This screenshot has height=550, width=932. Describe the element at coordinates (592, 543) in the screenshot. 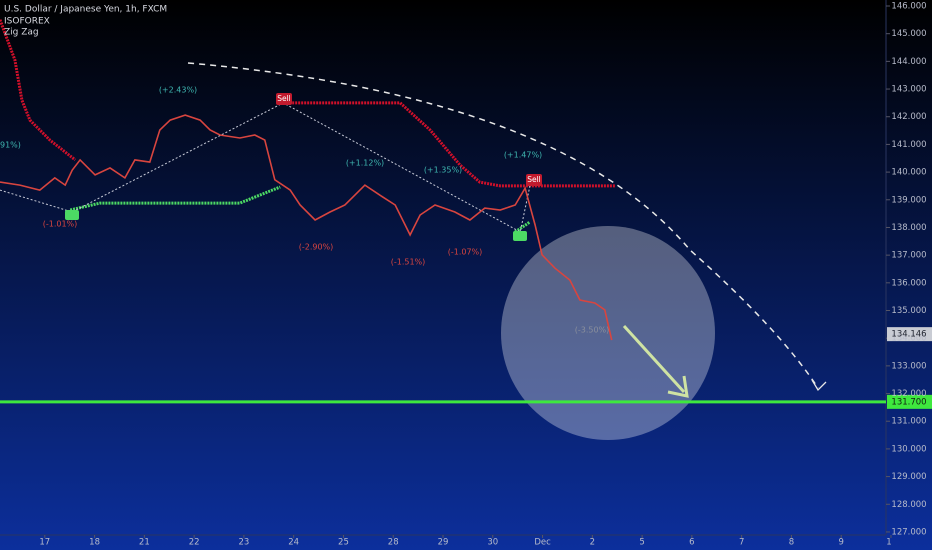

I see `x-tick-label: 2` at that location.